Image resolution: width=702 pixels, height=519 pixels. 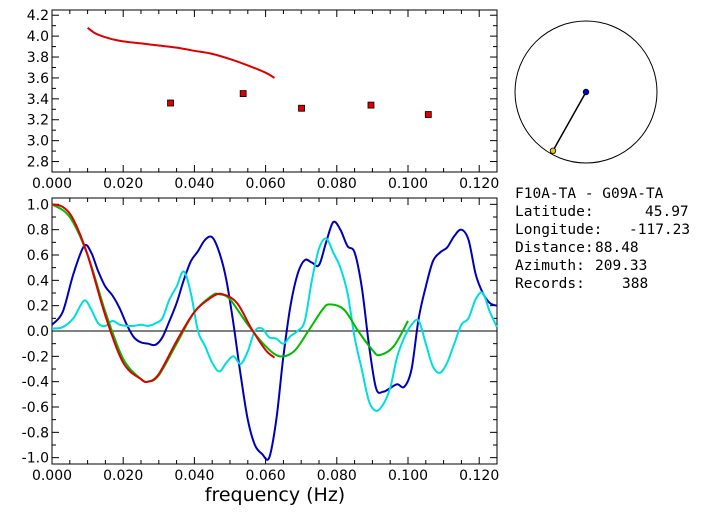 I want to click on y-tick-label: 4.0, so click(x=38, y=37).